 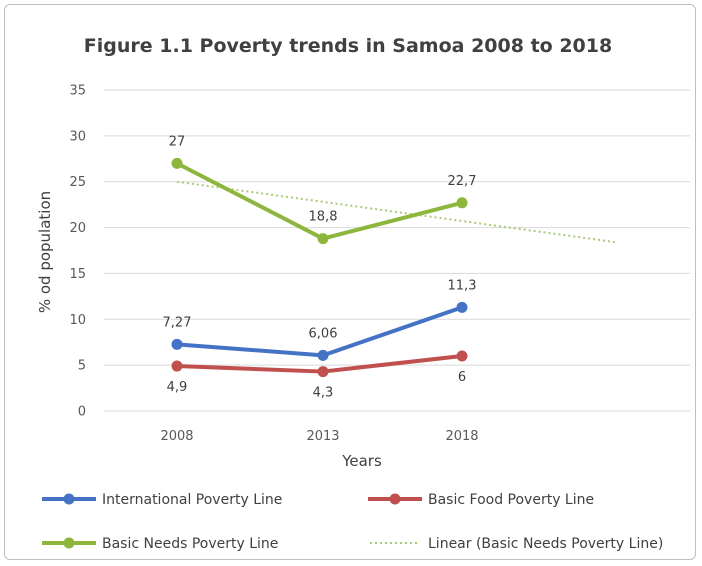 What do you see at coordinates (323, 393) in the screenshot?
I see `data-label: 4,3` at bounding box center [323, 393].